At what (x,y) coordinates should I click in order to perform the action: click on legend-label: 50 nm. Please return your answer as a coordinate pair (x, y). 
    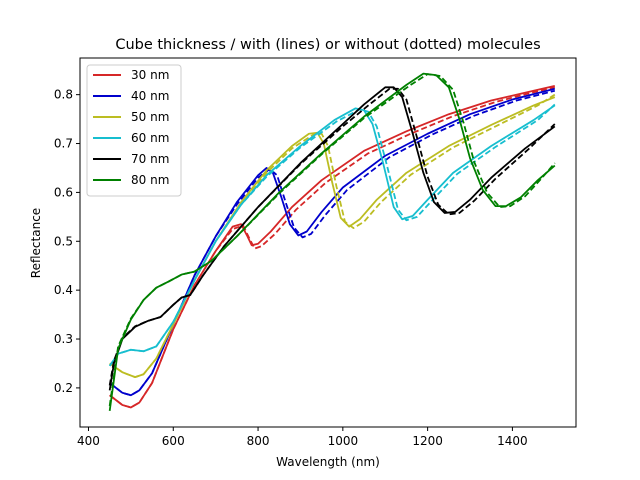
    Looking at the image, I should click on (150, 117).